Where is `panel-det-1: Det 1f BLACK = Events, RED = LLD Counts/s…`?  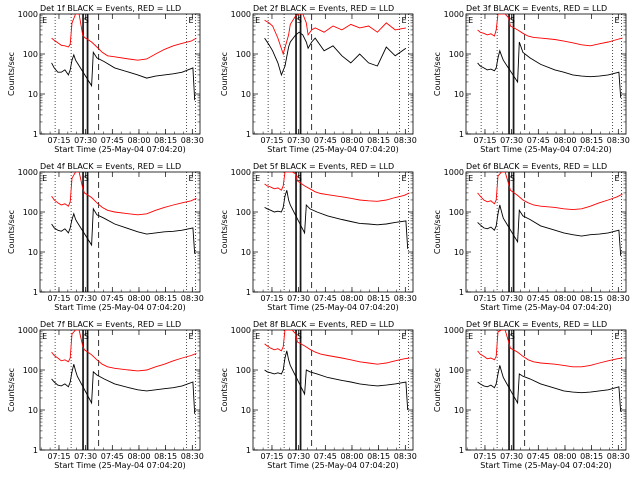 panel-det-1: Det 1f BLACK = Events, RED = LLD Counts/s… is located at coordinates (105, 79).